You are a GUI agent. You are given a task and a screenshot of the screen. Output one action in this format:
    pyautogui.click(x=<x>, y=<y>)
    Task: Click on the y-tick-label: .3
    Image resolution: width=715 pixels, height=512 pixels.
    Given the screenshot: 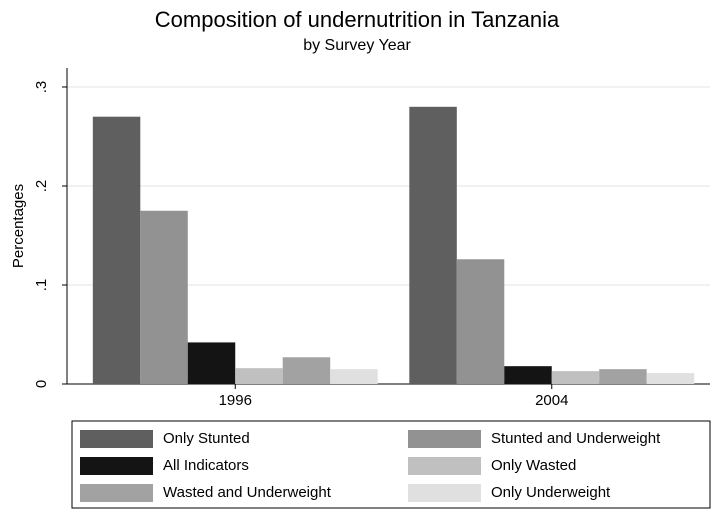 What is the action you would take?
    pyautogui.click(x=41, y=87)
    